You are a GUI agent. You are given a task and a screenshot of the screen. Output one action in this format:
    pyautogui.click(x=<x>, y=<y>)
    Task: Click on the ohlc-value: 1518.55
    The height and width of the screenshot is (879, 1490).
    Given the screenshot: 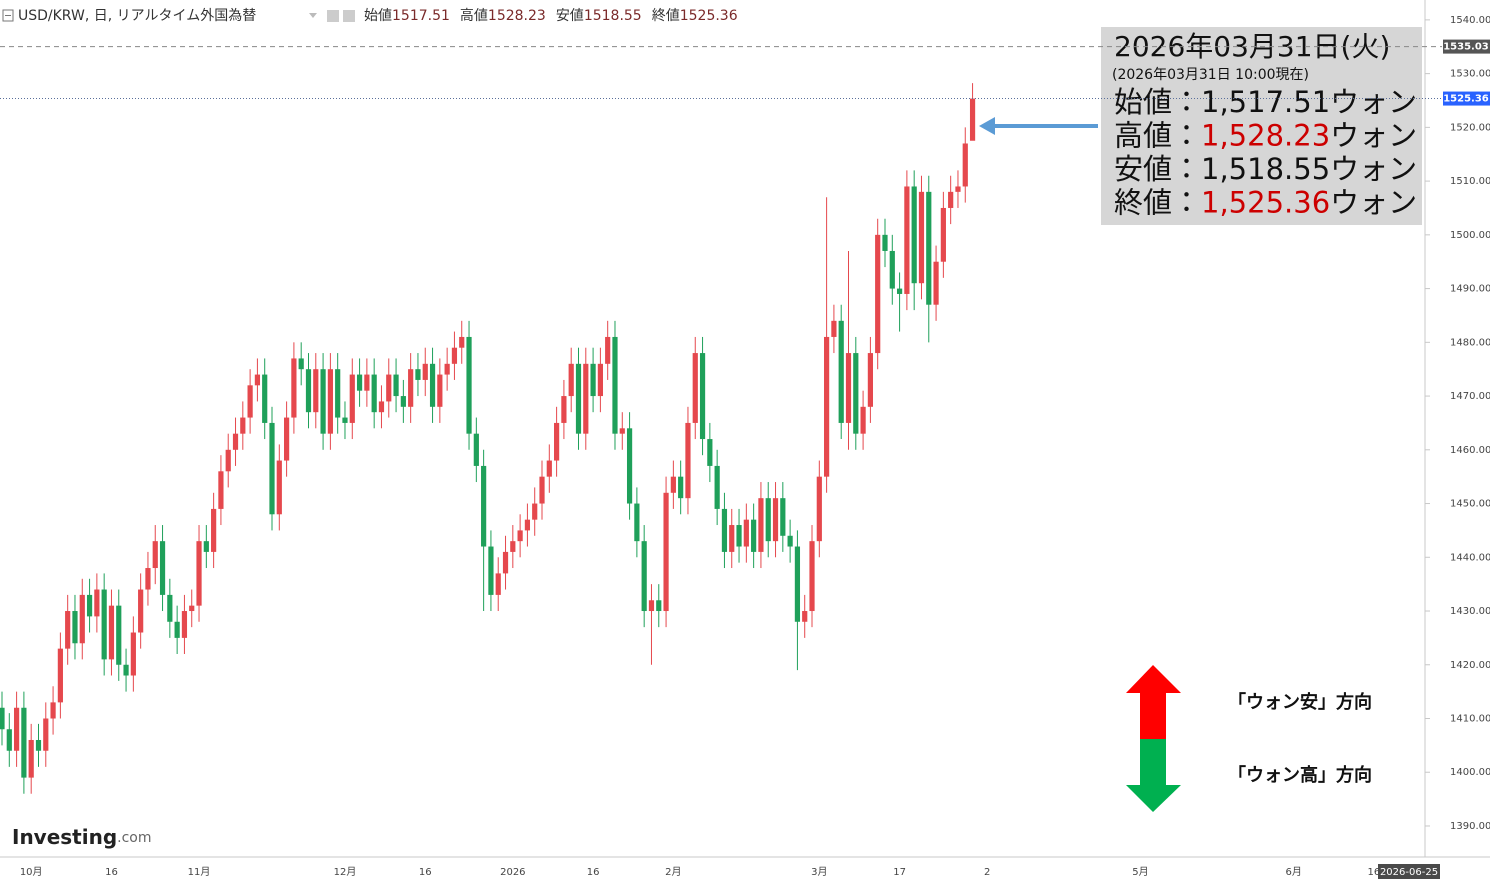 What is the action you would take?
    pyautogui.click(x=613, y=16)
    